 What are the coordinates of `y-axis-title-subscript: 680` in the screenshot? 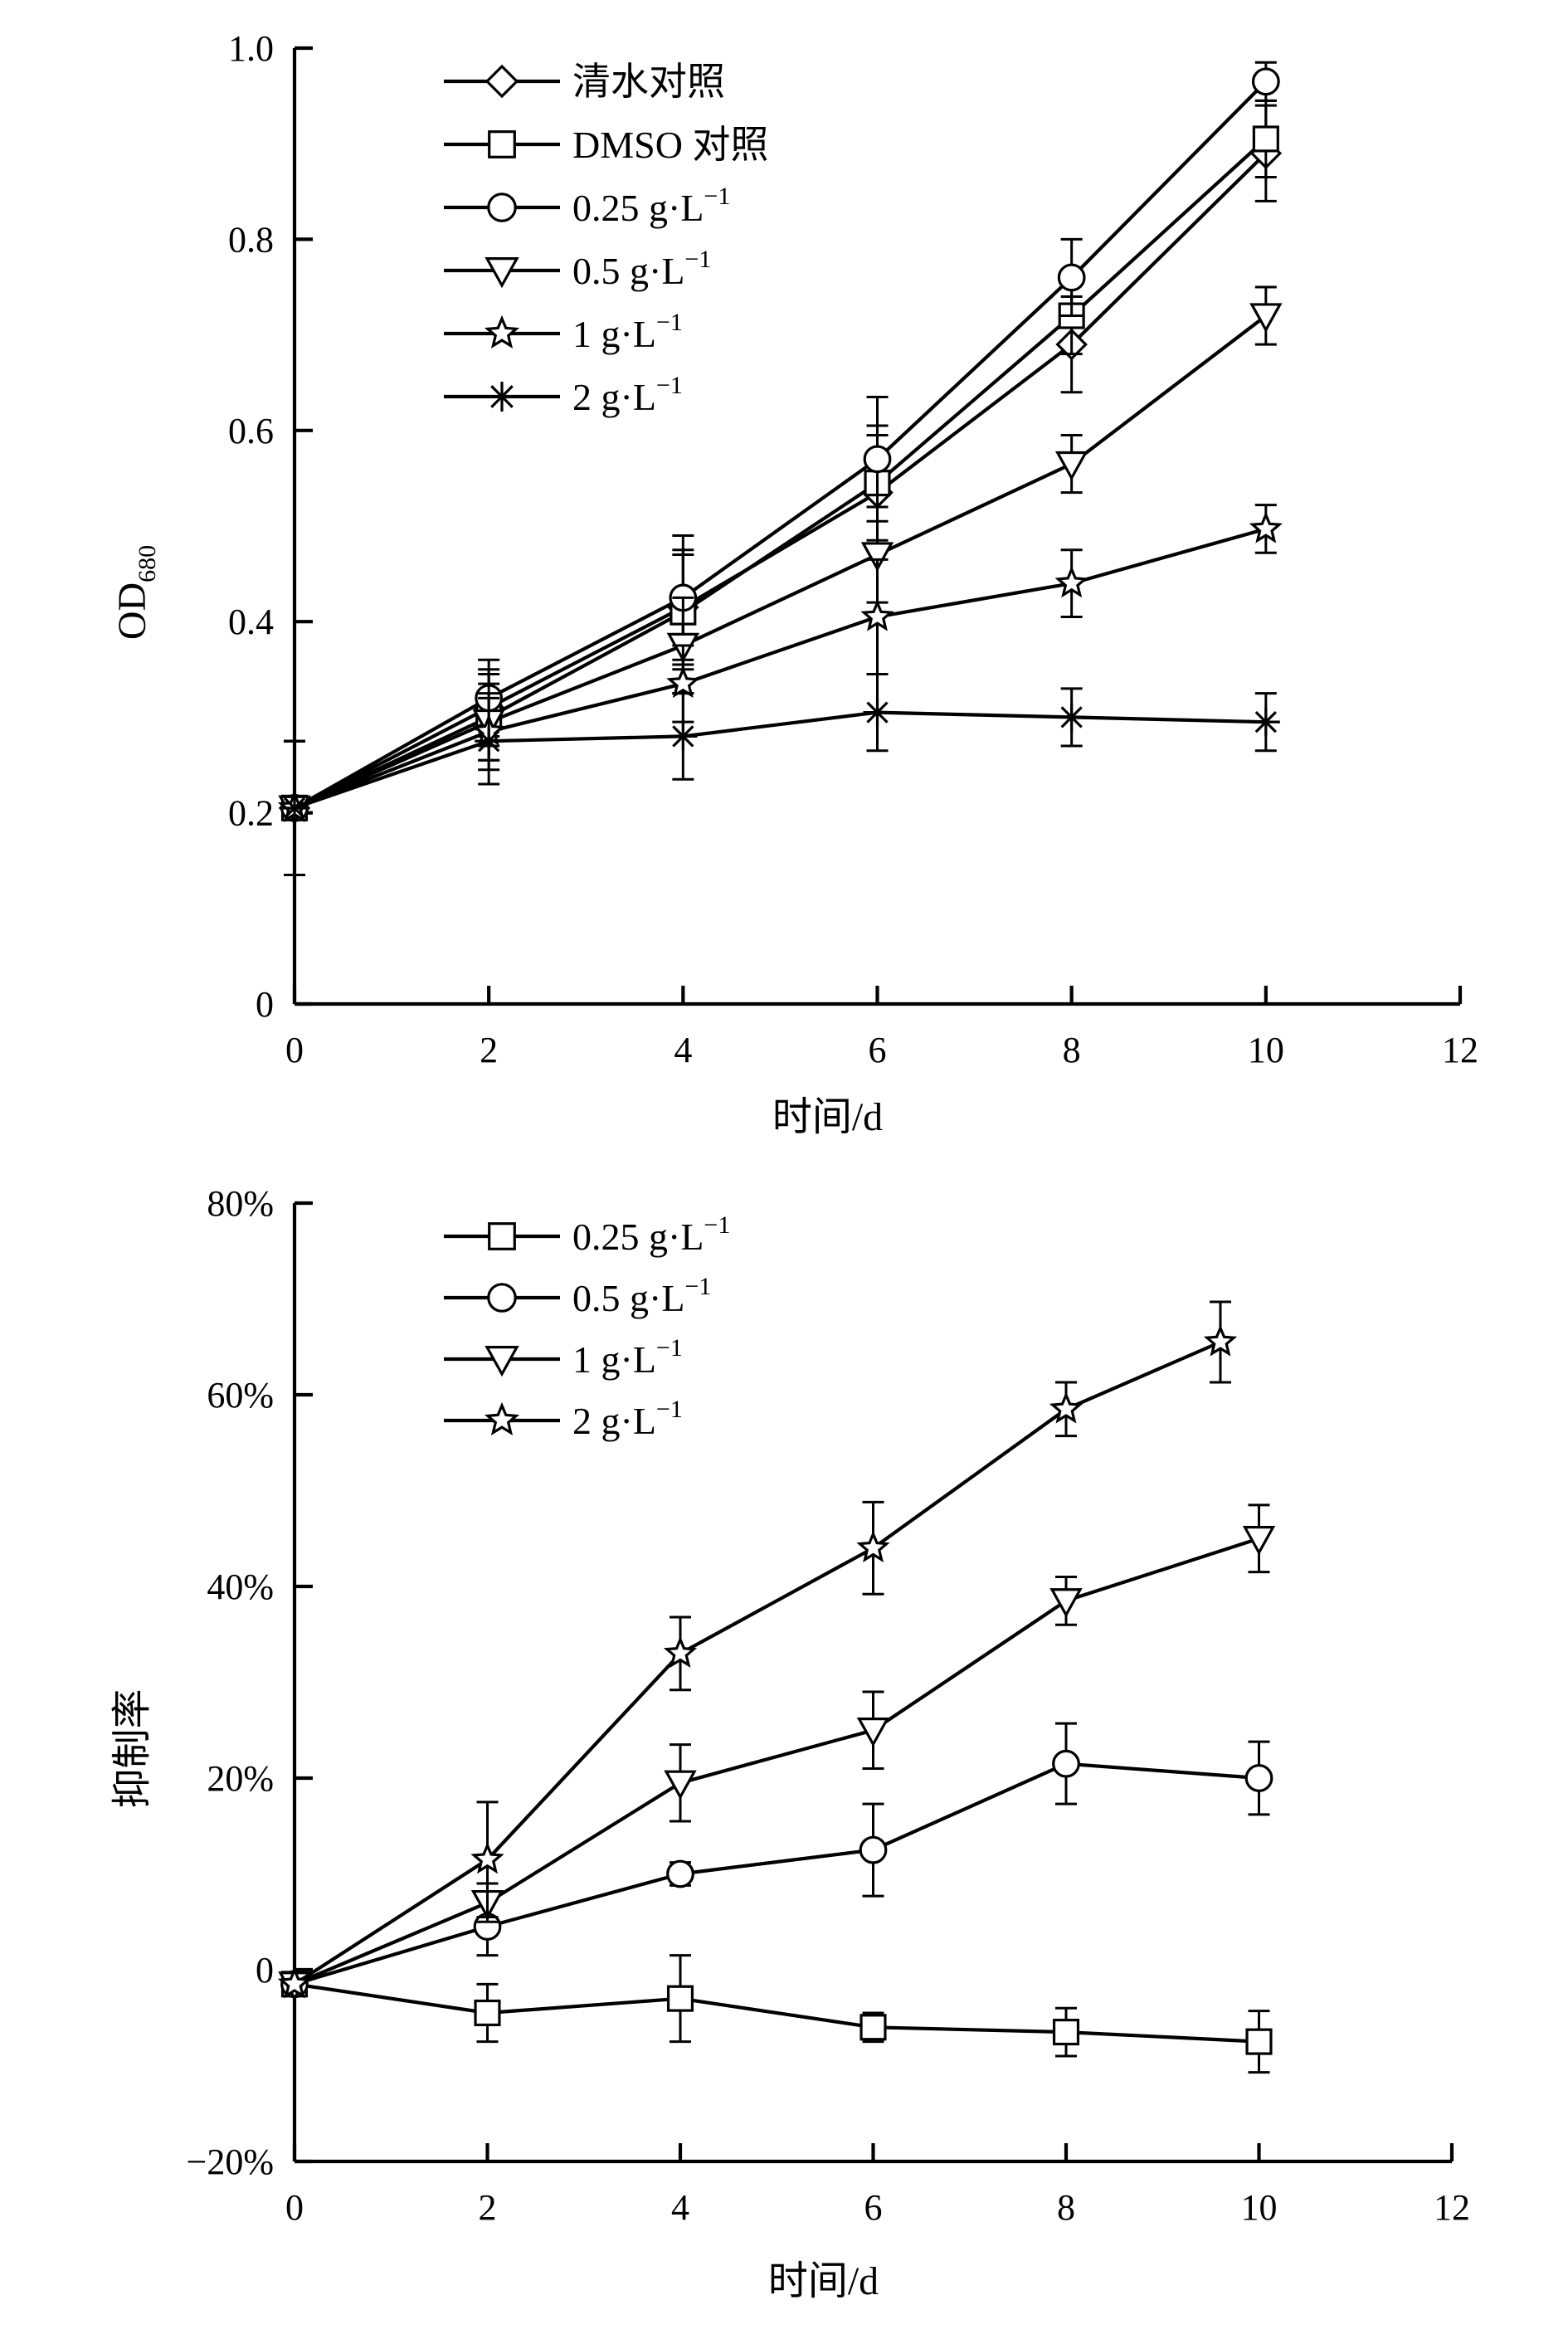 It's located at (147, 564).